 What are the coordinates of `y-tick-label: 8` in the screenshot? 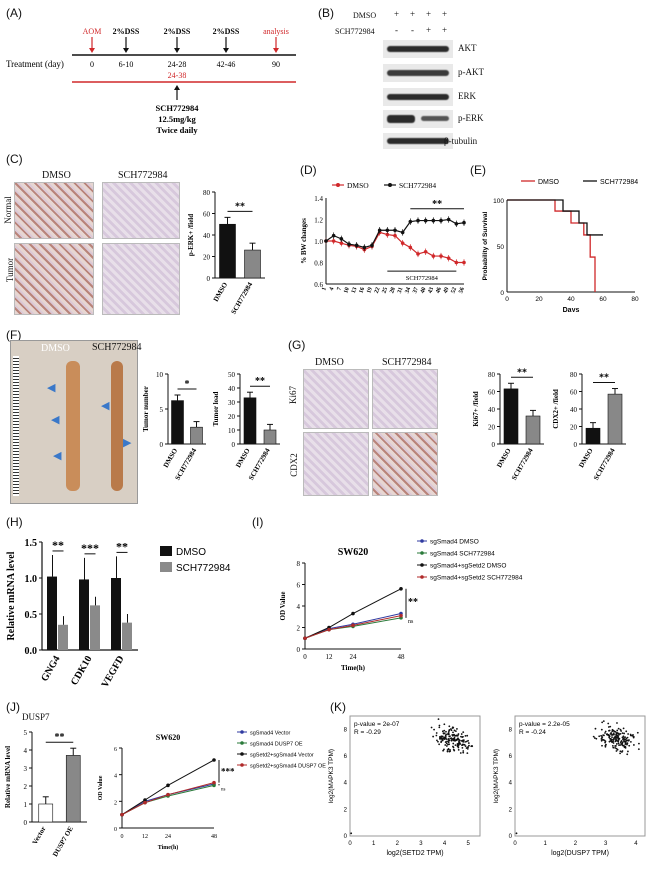 It's located at (511, 730).